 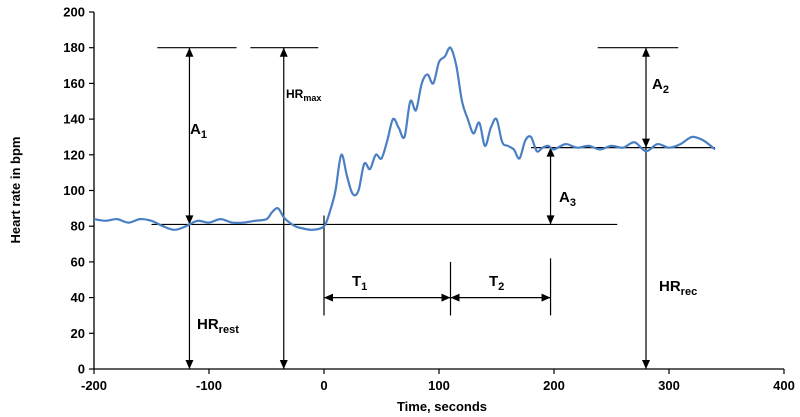 I want to click on x-tick-label: -100, so click(x=209, y=385).